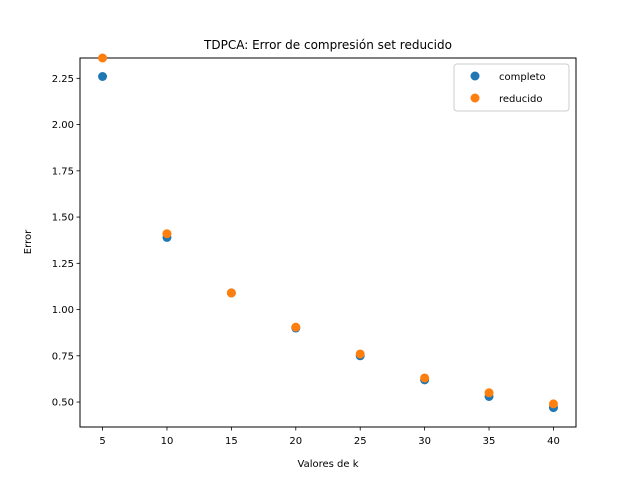 The image size is (640, 480). I want to click on x-tick-label: 20, so click(295, 441).